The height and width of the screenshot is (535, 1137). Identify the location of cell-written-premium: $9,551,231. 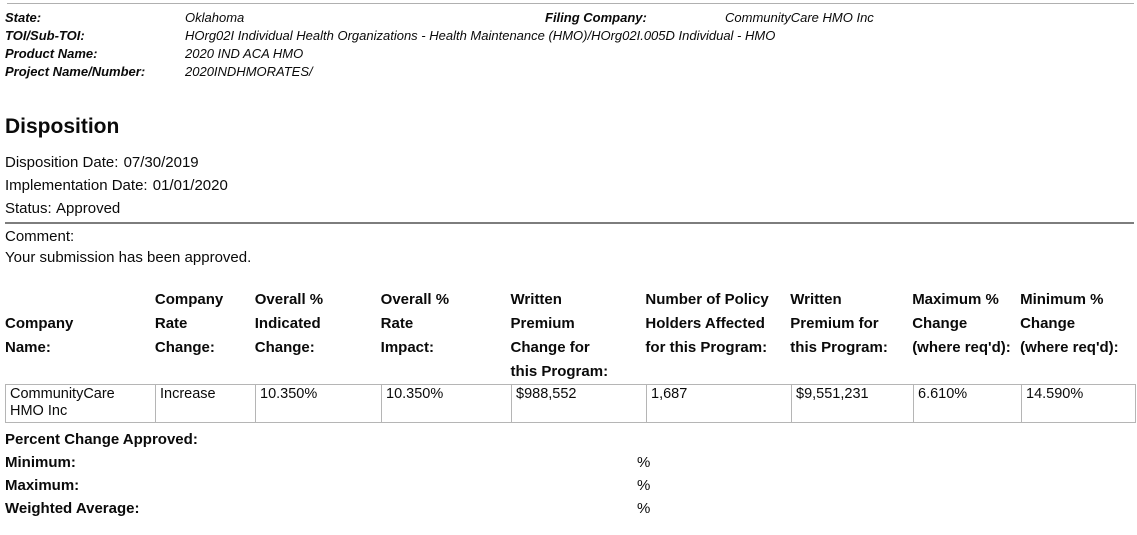
(852, 403).